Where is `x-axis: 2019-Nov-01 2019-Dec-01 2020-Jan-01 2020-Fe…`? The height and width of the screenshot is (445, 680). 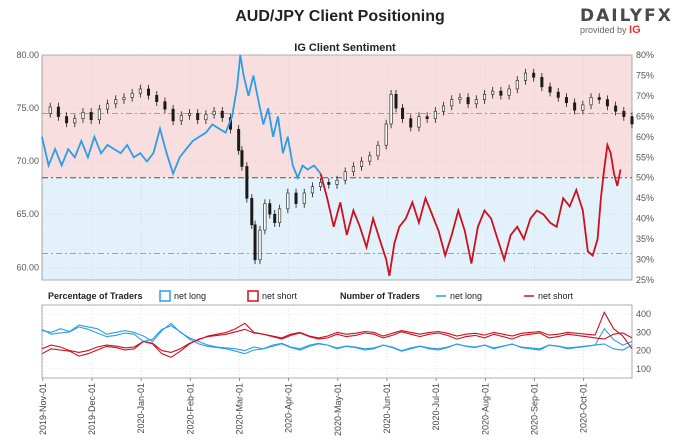 x-axis: 2019-Nov-01 2019-Dec-01 2020-Jan-01 2020-Fe… is located at coordinates (313, 407).